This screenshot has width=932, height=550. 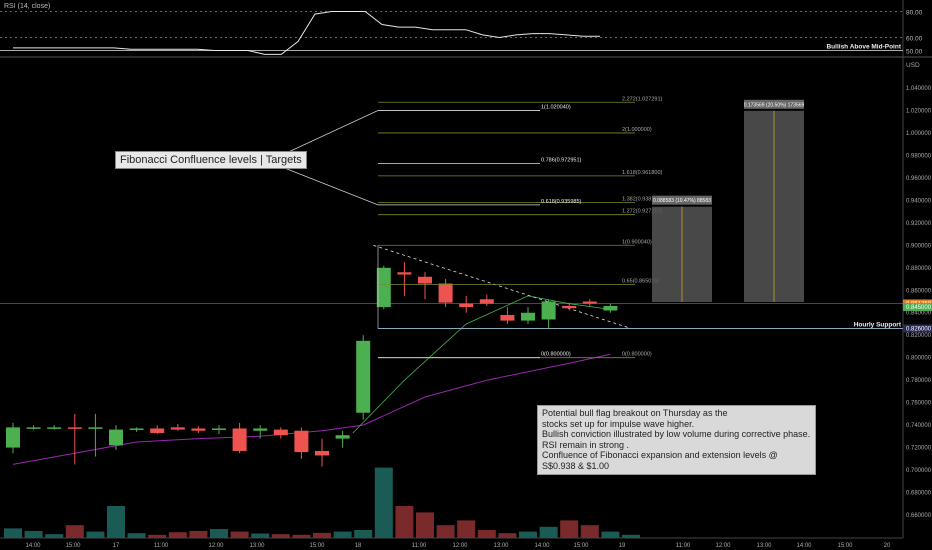 What do you see at coordinates (637, 355) in the screenshot?
I see `fib-expansion-label: 0(0.800000)` at bounding box center [637, 355].